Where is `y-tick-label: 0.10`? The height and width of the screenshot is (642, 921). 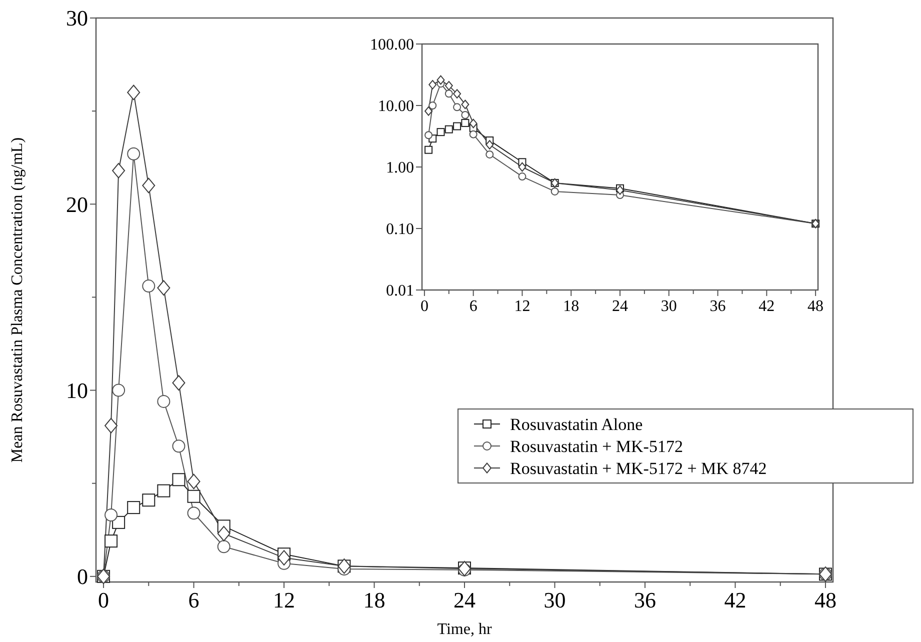
y-tick-label: 0.10 is located at coordinates (400, 229).